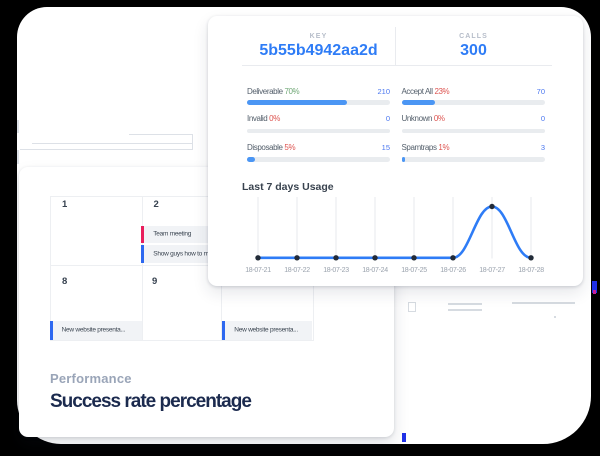 The image size is (600, 456). I want to click on svg-text: 18-07-28, so click(531, 270).